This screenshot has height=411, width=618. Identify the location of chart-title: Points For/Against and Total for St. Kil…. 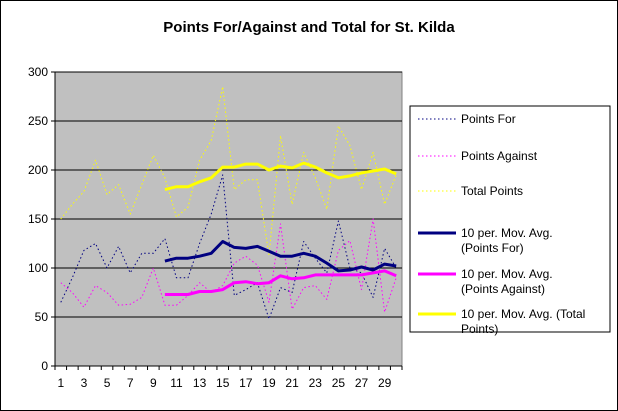
(309, 27).